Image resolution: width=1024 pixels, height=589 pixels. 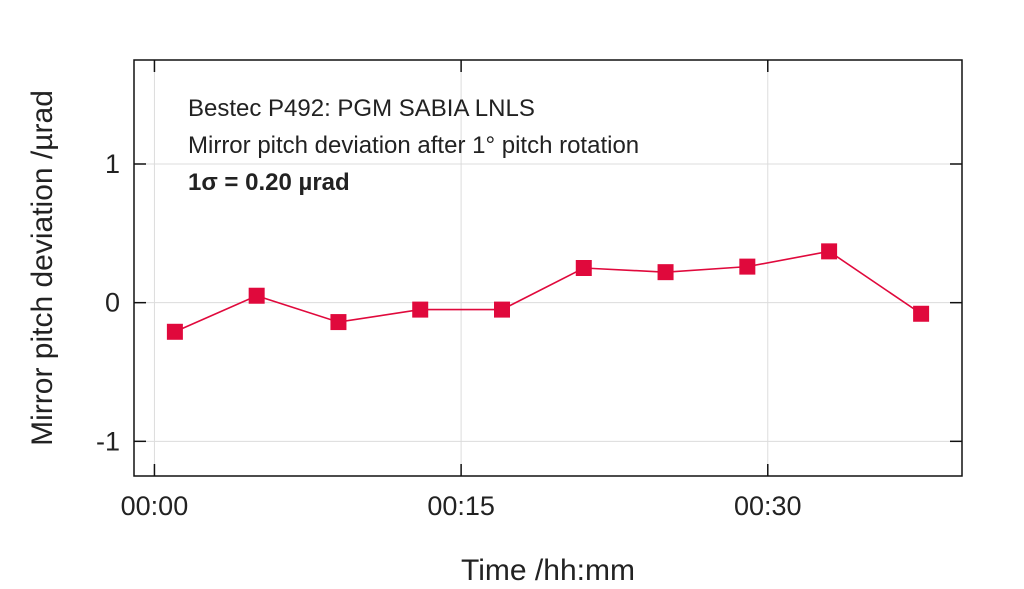 What do you see at coordinates (269, 182) in the screenshot?
I see `annotation-sigma: 1σ = 0.20 µrad` at bounding box center [269, 182].